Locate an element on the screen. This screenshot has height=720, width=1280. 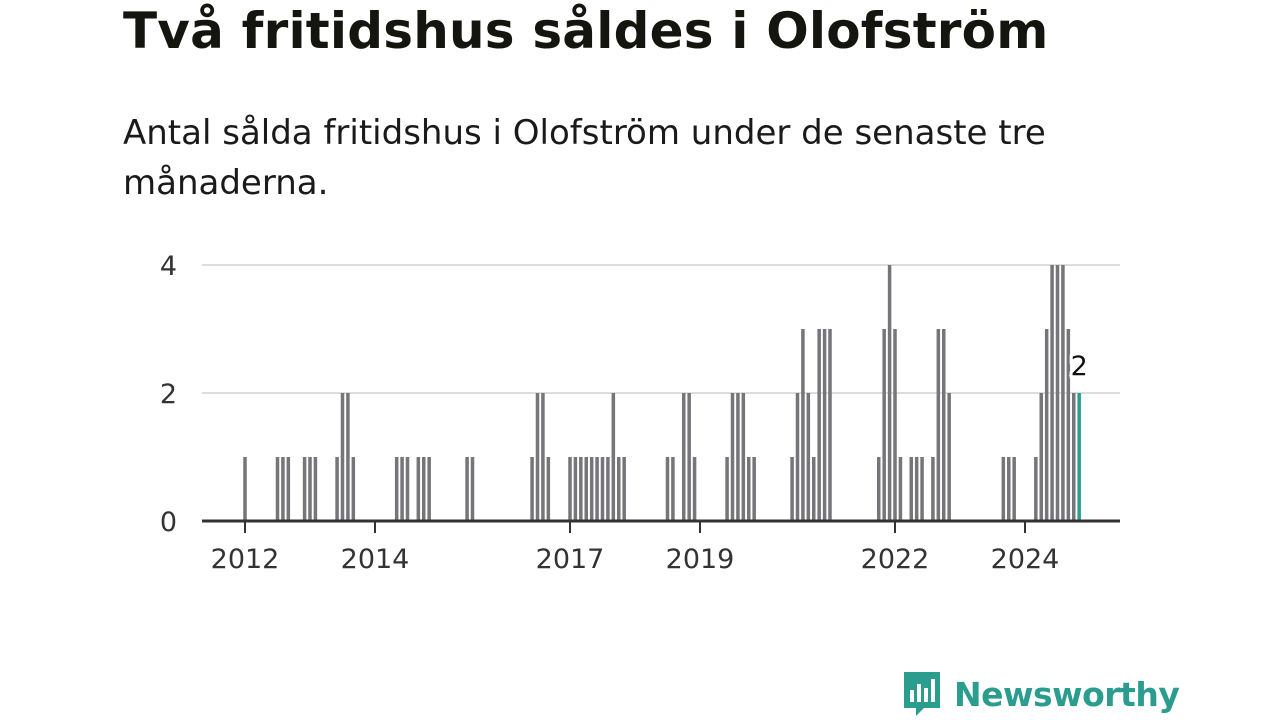
newsworthy-logo-icon is located at coordinates (922, 694).